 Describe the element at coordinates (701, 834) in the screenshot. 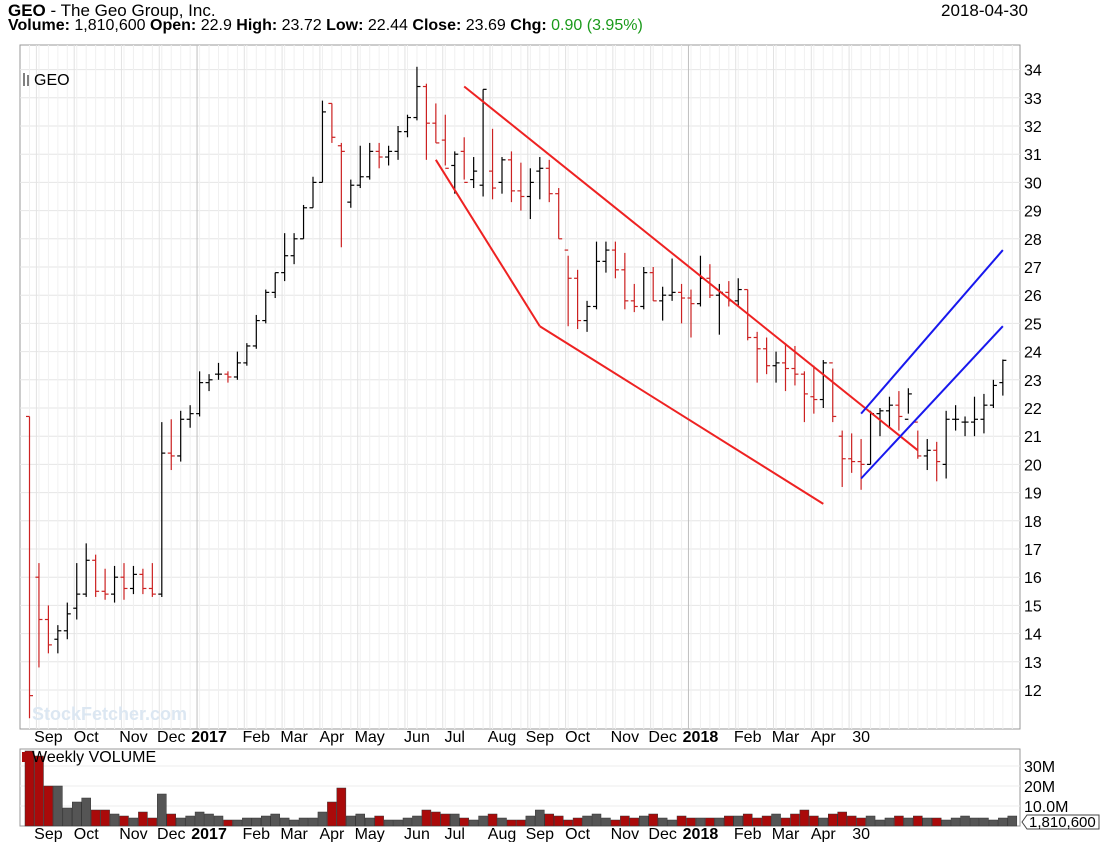

I see `volume-x-tick-label: 2018` at that location.